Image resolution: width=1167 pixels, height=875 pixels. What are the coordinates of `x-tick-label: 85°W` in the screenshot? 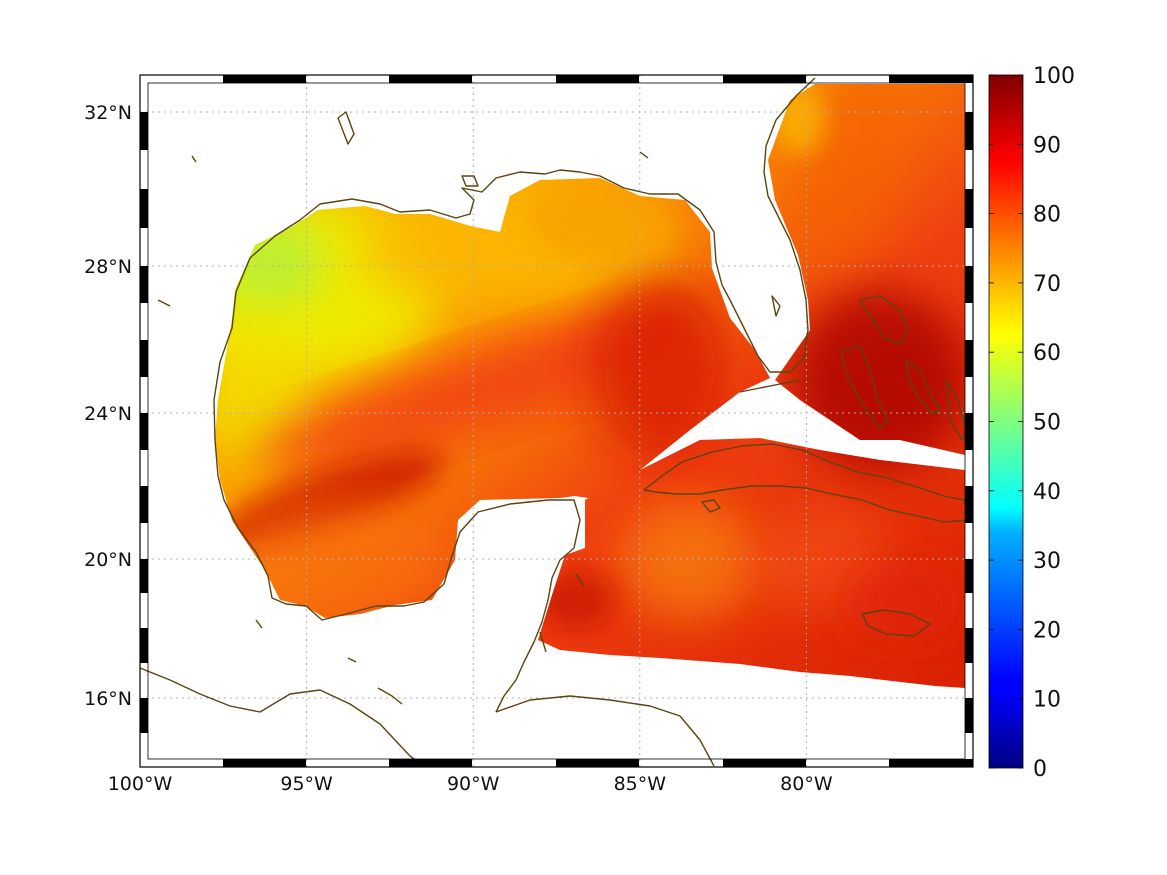 It's located at (640, 784).